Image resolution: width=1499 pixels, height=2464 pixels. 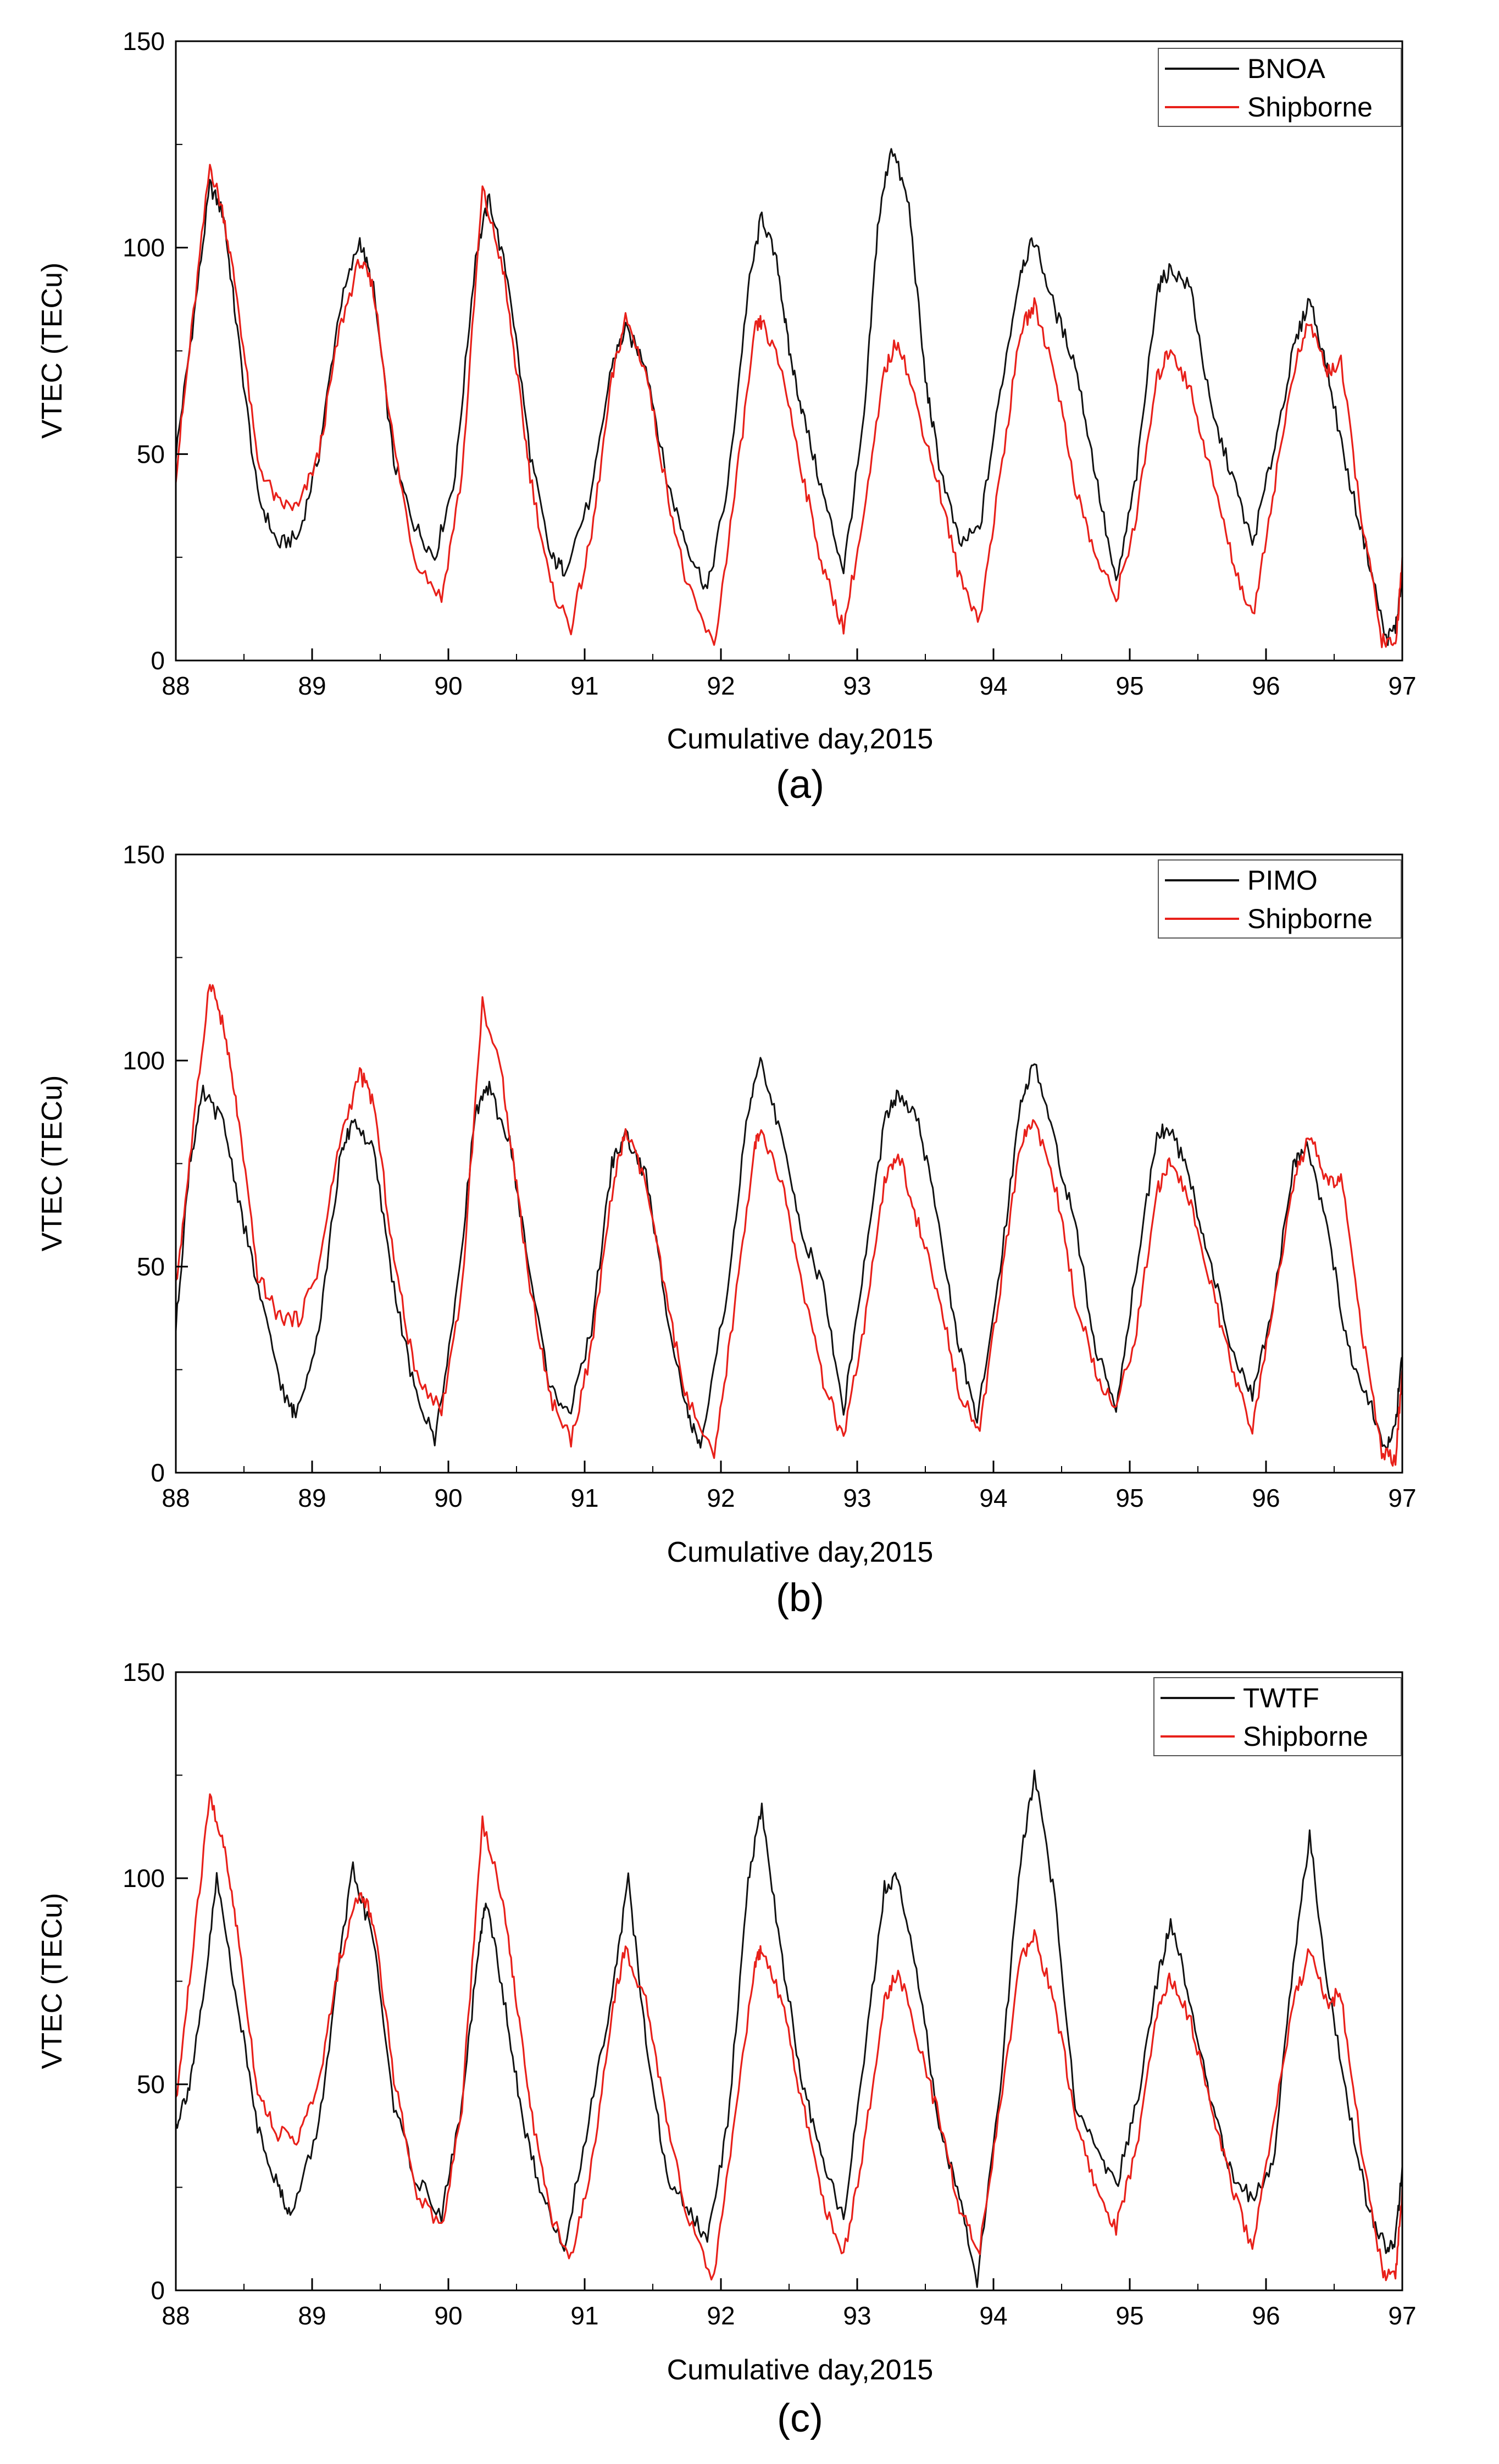 What do you see at coordinates (800, 1598) in the screenshot?
I see `panel-label: (b)` at bounding box center [800, 1598].